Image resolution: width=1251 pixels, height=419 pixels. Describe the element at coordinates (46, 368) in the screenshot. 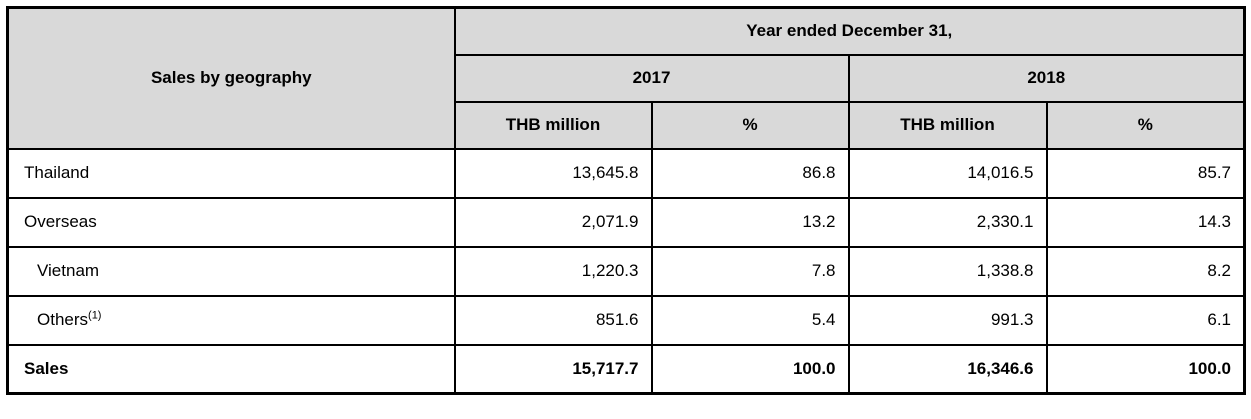

I see `row-label-text: Sales` at that location.